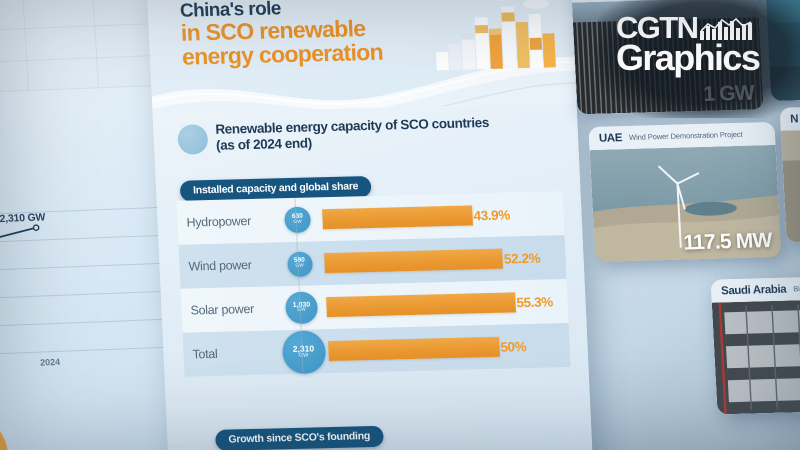 This screenshot has width=800, height=450. Describe the element at coordinates (264, 144) in the screenshot. I see `section-heading-line-2: (as of 2024 end)` at that location.